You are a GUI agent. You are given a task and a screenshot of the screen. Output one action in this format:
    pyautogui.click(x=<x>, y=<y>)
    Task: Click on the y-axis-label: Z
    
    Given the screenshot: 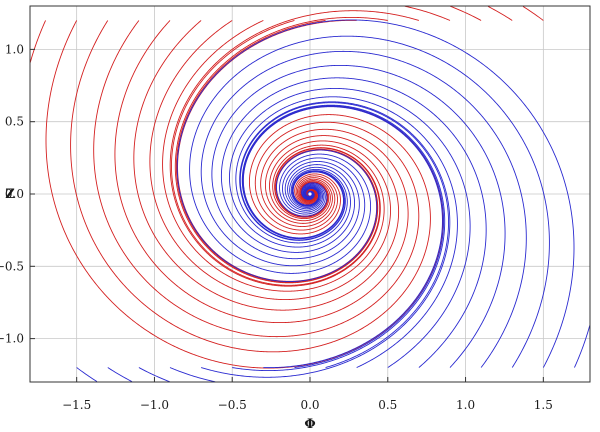 What is the action you would take?
    pyautogui.click(x=10, y=194)
    